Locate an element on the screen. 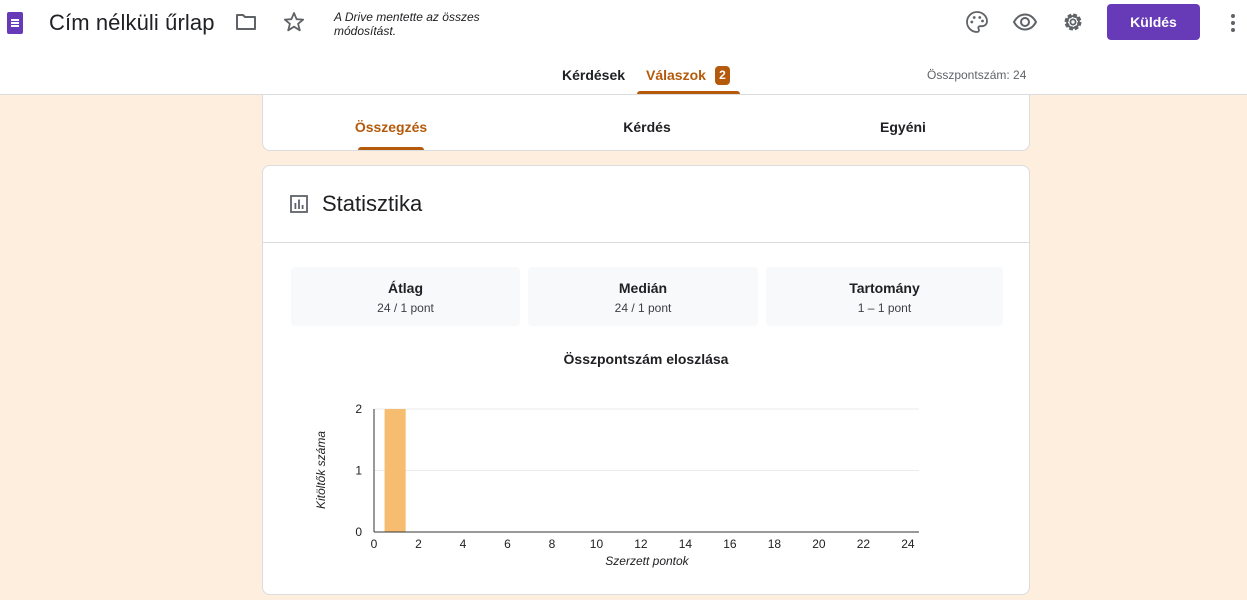 The image size is (1247, 600). chart-bar is located at coordinates (395, 470).